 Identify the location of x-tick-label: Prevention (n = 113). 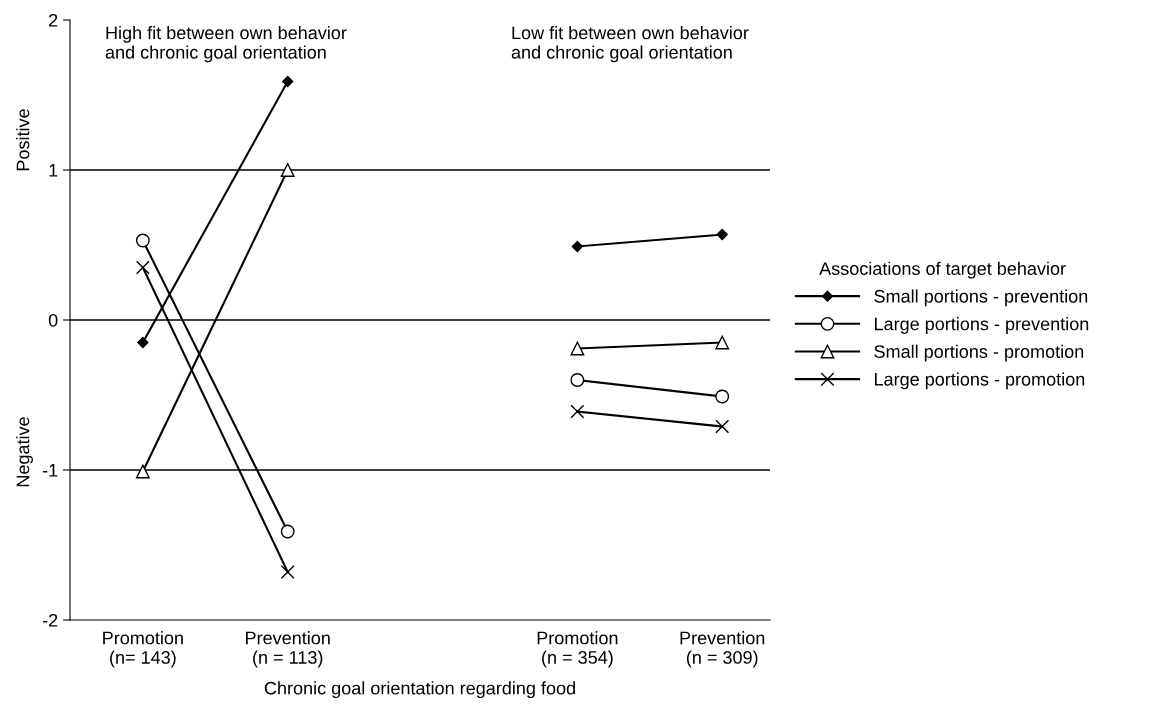
(288, 649).